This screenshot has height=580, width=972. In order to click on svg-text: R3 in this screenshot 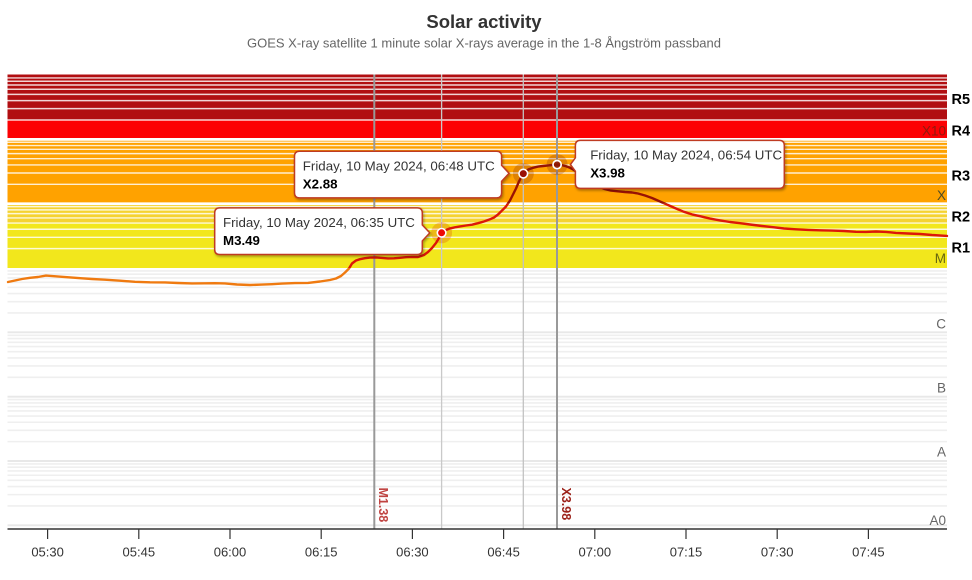, I will do `click(961, 177)`.